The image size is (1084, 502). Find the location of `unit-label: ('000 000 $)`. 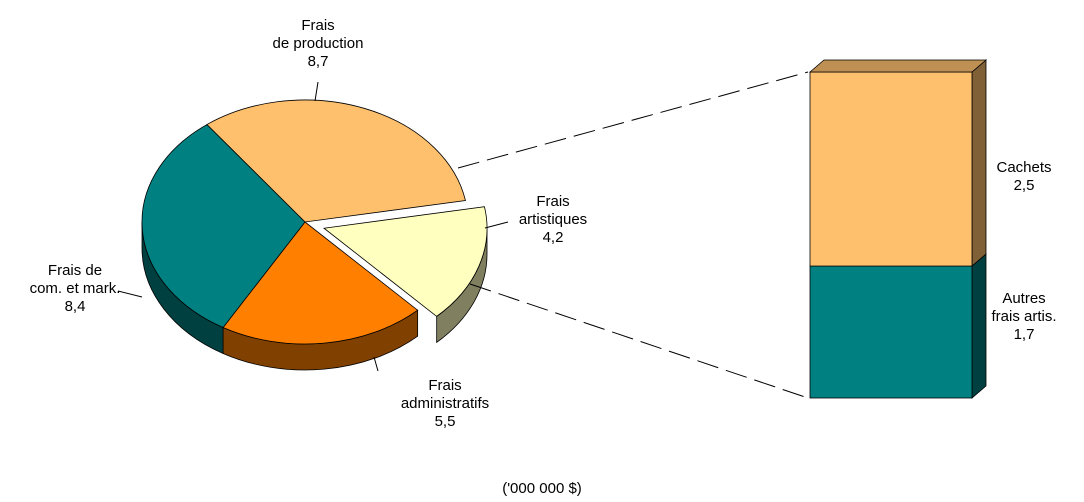

unit-label: ('000 000 $) is located at coordinates (542, 488).